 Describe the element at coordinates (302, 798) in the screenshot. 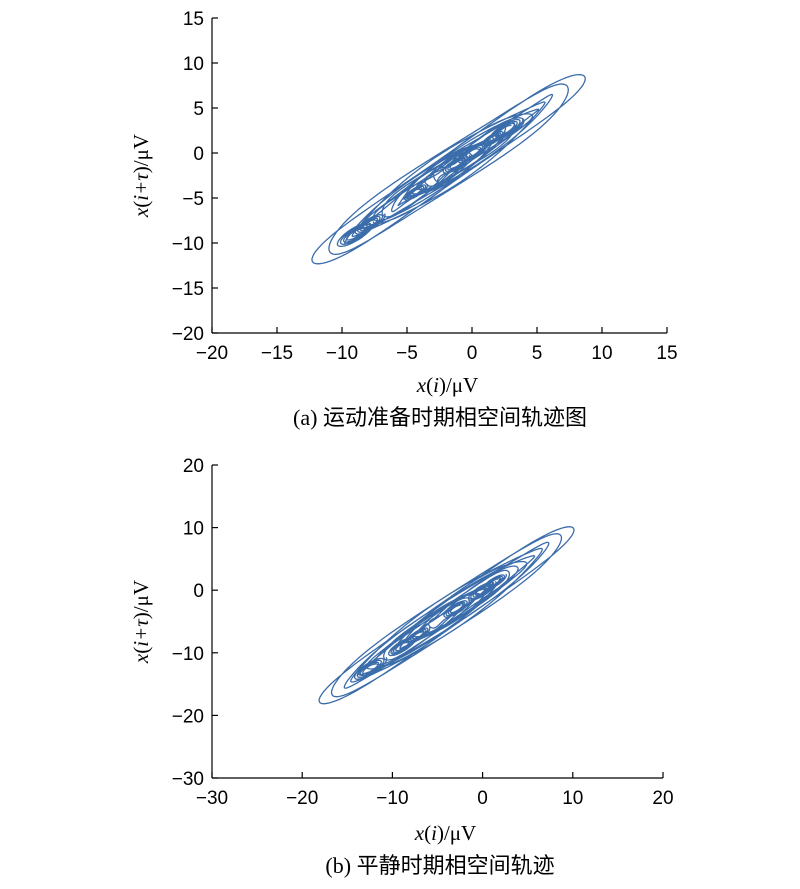

I see `pb-x-tick-label: −20` at that location.